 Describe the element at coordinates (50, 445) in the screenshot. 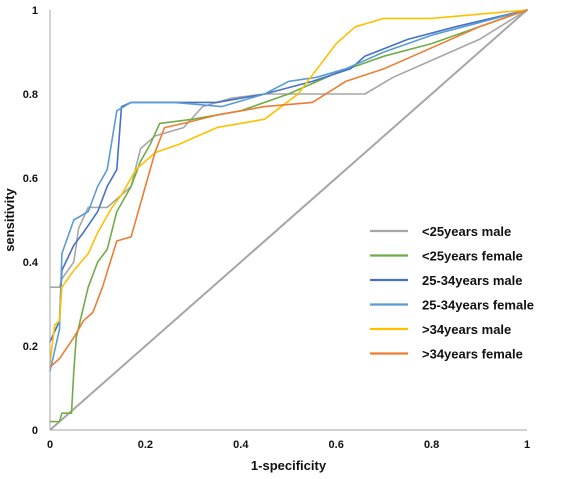

I see `x-tick-label: 0` at that location.